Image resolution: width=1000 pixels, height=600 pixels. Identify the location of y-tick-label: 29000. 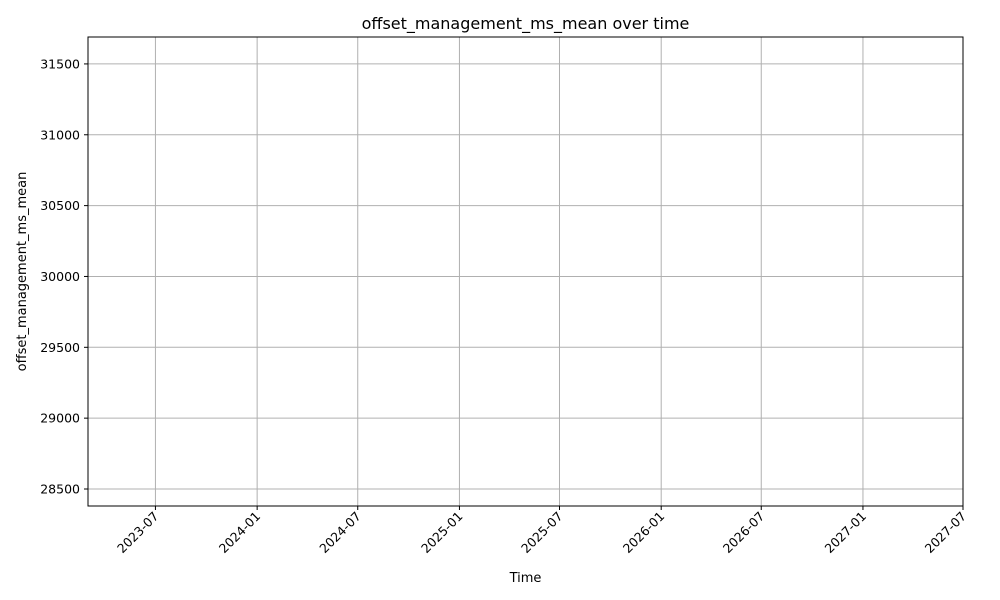
(60, 418).